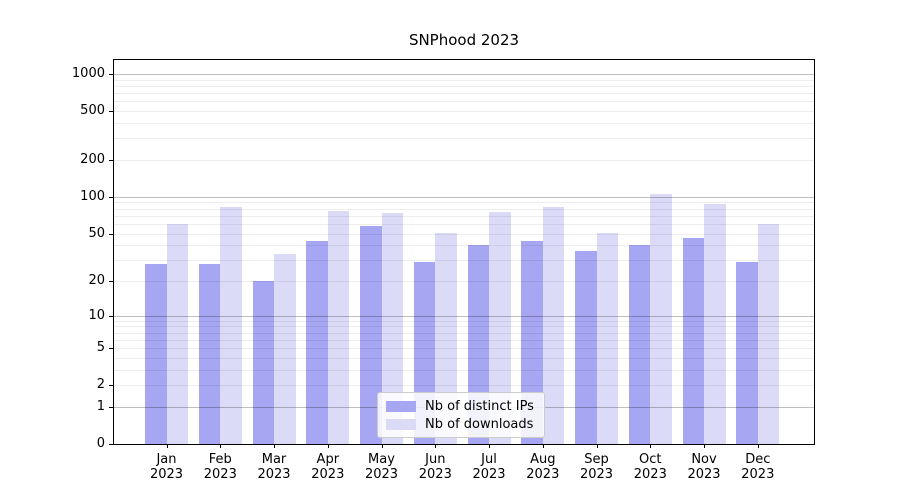 This screenshot has width=900, height=500. What do you see at coordinates (586, 347) in the screenshot?
I see `bar-distinct-ips-sep` at bounding box center [586, 347].